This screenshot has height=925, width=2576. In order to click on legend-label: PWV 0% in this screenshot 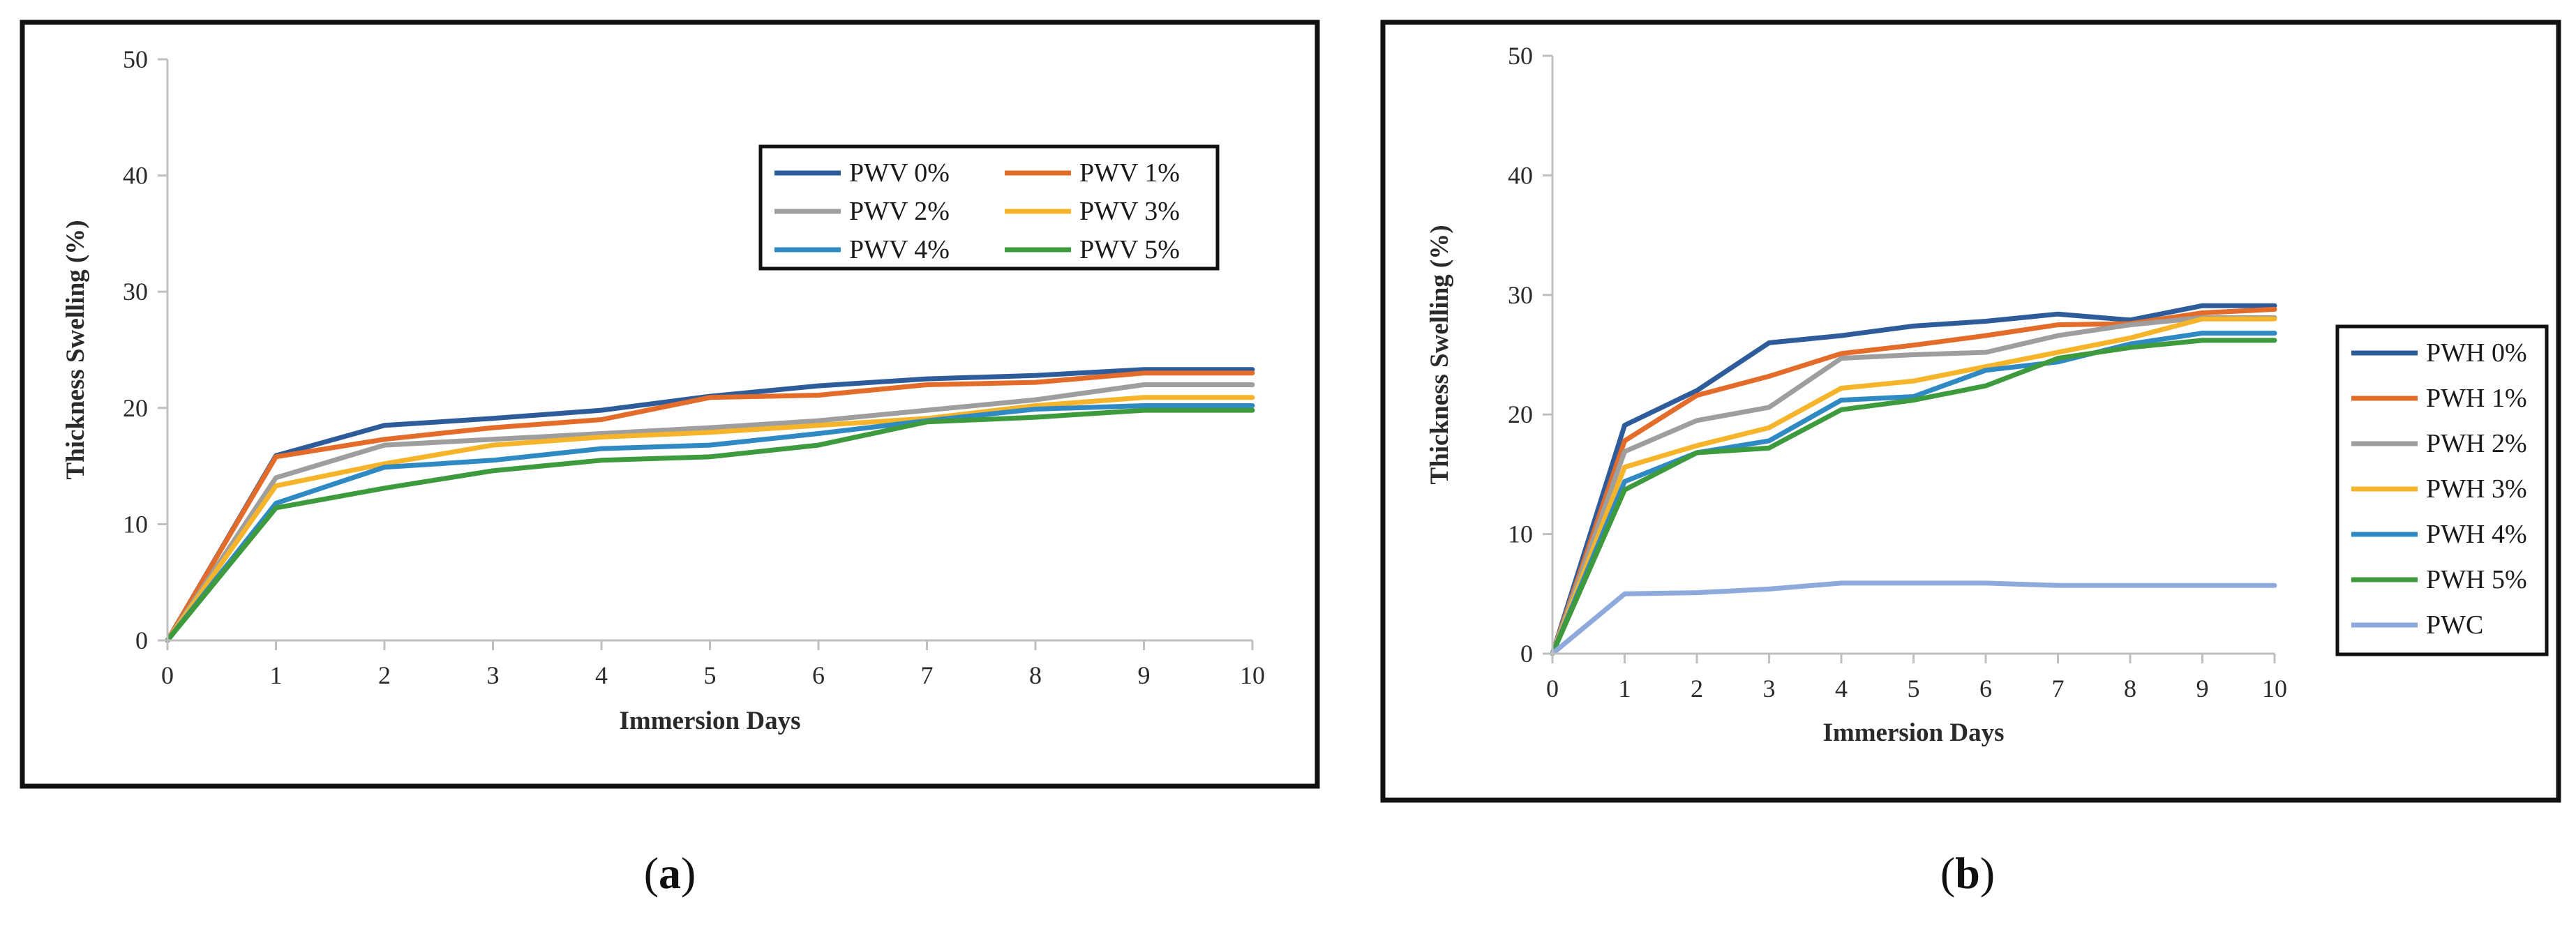, I will do `click(899, 173)`.